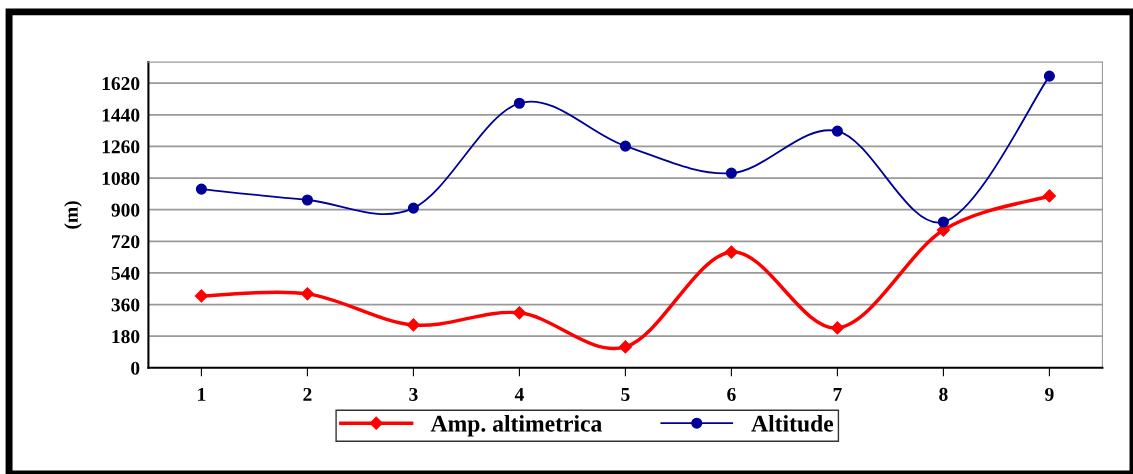 This screenshot has height=474, width=1133. Describe the element at coordinates (792, 423) in the screenshot. I see `legend-label: Altitude` at that location.